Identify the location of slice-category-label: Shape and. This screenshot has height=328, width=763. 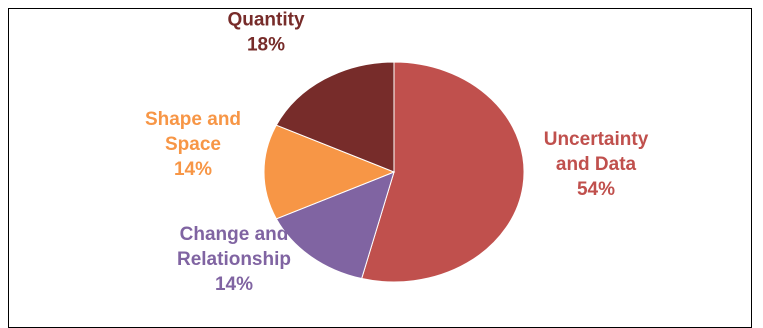
(193, 119).